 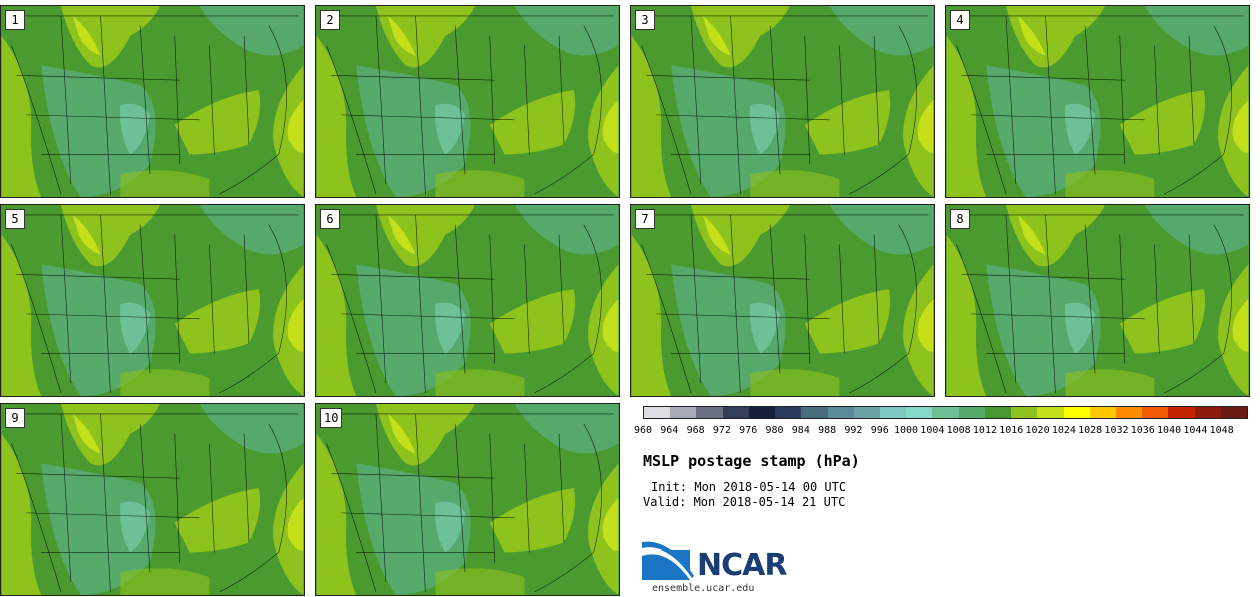 What do you see at coordinates (749, 487) in the screenshot?
I see `init-time: Init: Mon 2018-05-14 00 UTC` at bounding box center [749, 487].